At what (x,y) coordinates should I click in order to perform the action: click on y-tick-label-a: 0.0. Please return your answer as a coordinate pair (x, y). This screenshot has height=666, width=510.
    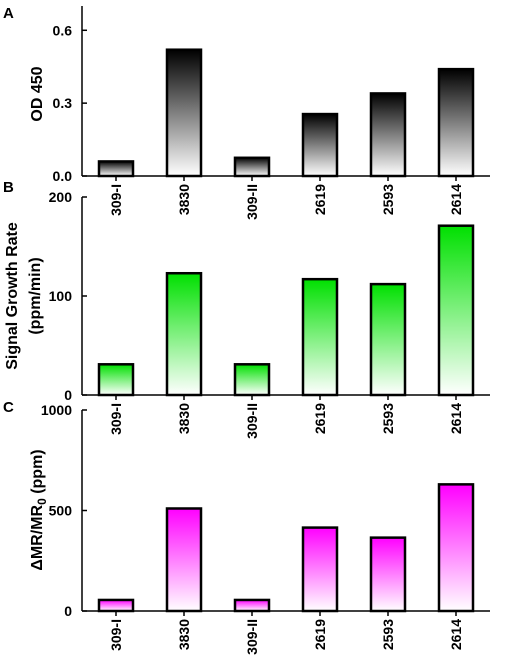
    Looking at the image, I should click on (63, 176).